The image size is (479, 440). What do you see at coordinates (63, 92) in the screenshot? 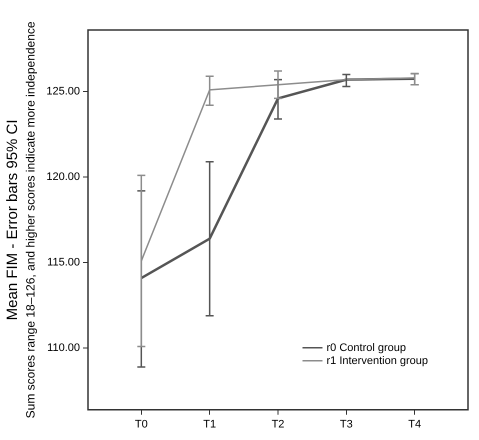
I see `y-tick-label: 125.00` at bounding box center [63, 92].